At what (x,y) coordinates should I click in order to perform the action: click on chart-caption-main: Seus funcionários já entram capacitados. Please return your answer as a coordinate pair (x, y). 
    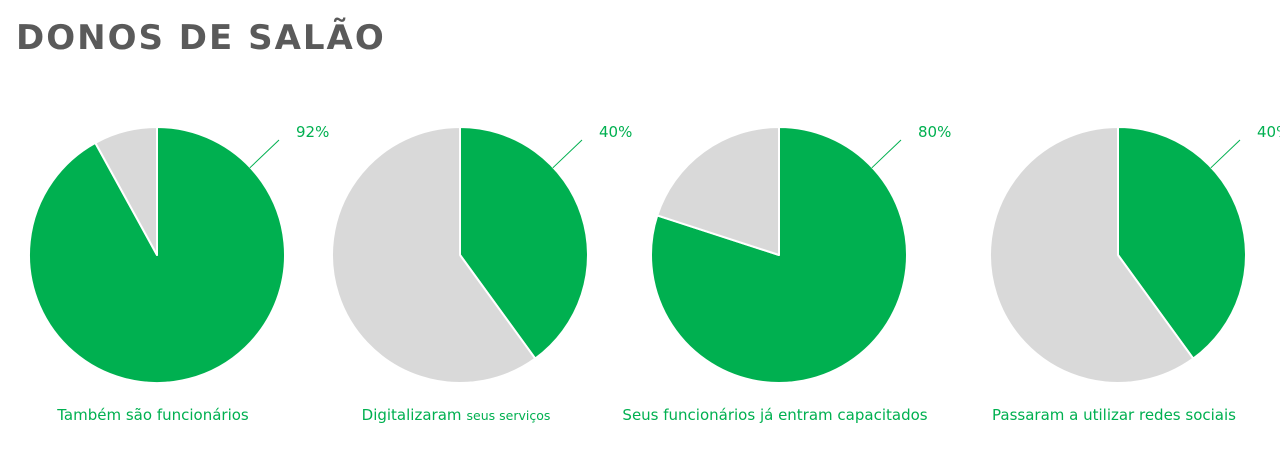
    Looking at the image, I should click on (774, 415).